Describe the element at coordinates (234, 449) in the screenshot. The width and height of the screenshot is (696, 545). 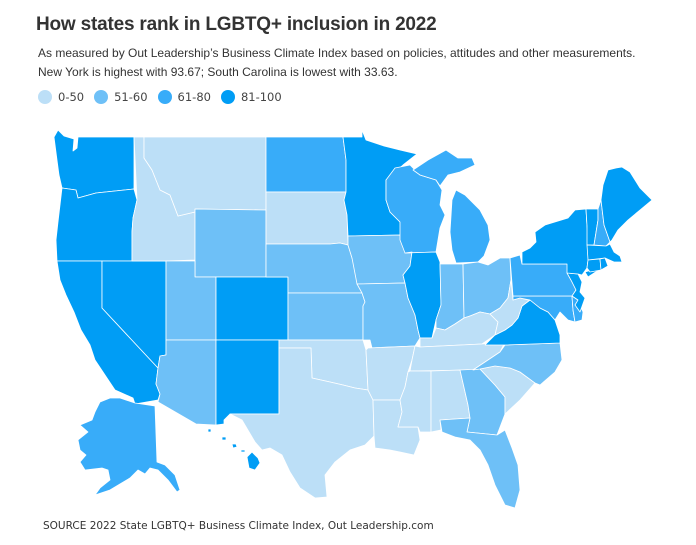
I see `state-HI` at that location.